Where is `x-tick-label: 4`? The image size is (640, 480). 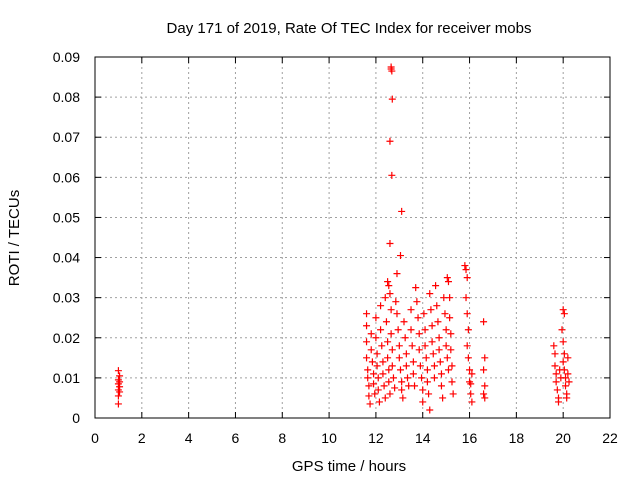
x-tick-label: 4 is located at coordinates (189, 438).